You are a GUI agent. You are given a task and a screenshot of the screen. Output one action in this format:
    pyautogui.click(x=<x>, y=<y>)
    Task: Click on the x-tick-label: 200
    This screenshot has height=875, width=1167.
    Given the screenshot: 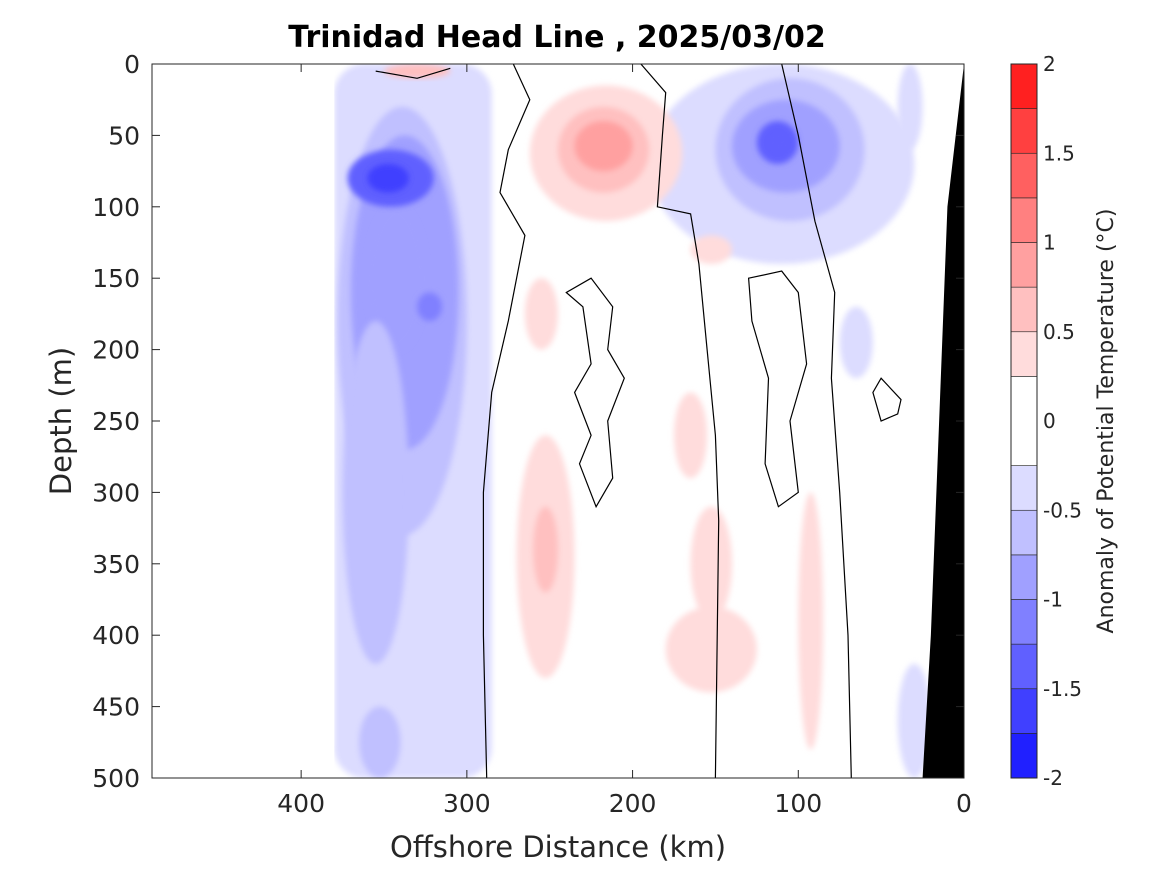 What is the action you would take?
    pyautogui.click(x=633, y=803)
    